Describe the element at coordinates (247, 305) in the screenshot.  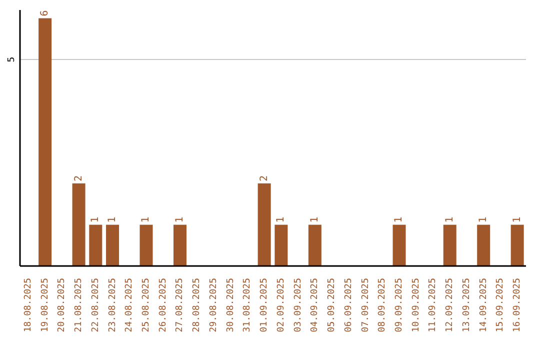
I see `x-tick-label: 31.08.2025` at that location.